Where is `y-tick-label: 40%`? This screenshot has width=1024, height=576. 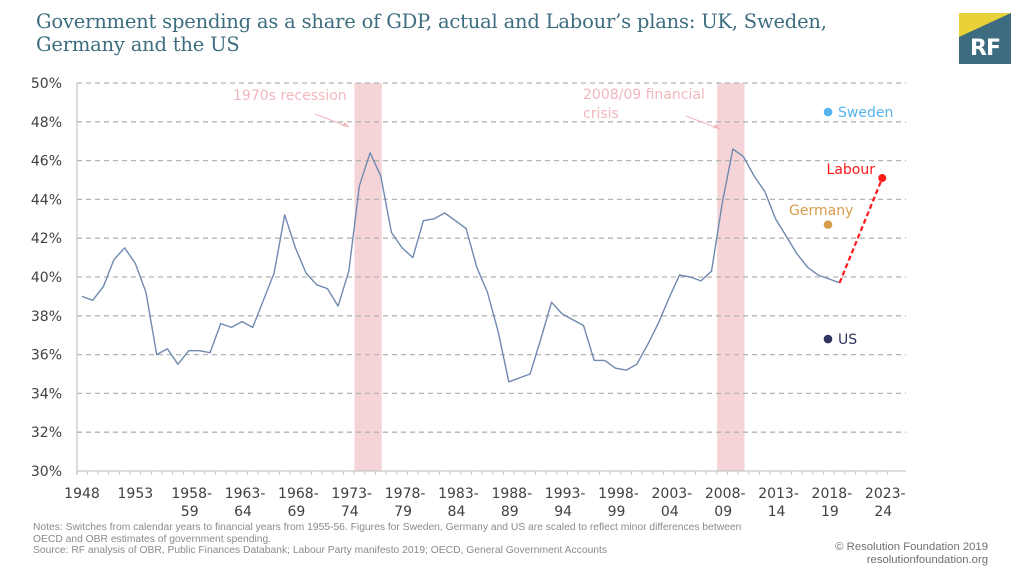
y-tick-label: 40% is located at coordinates (46, 278).